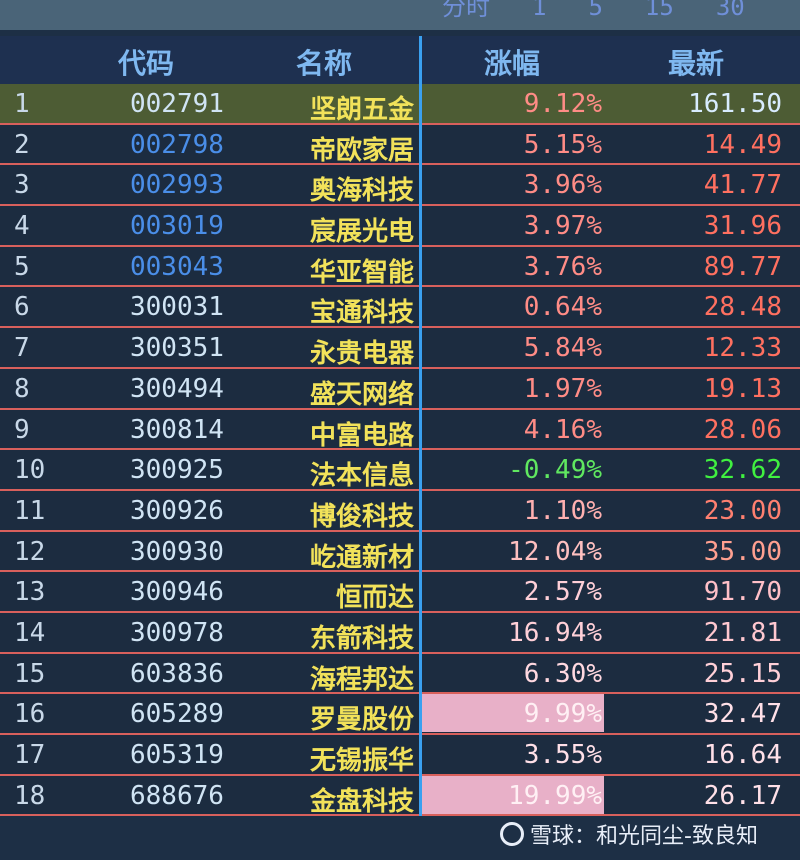  I want to click on stock-code: 300978, so click(177, 632).